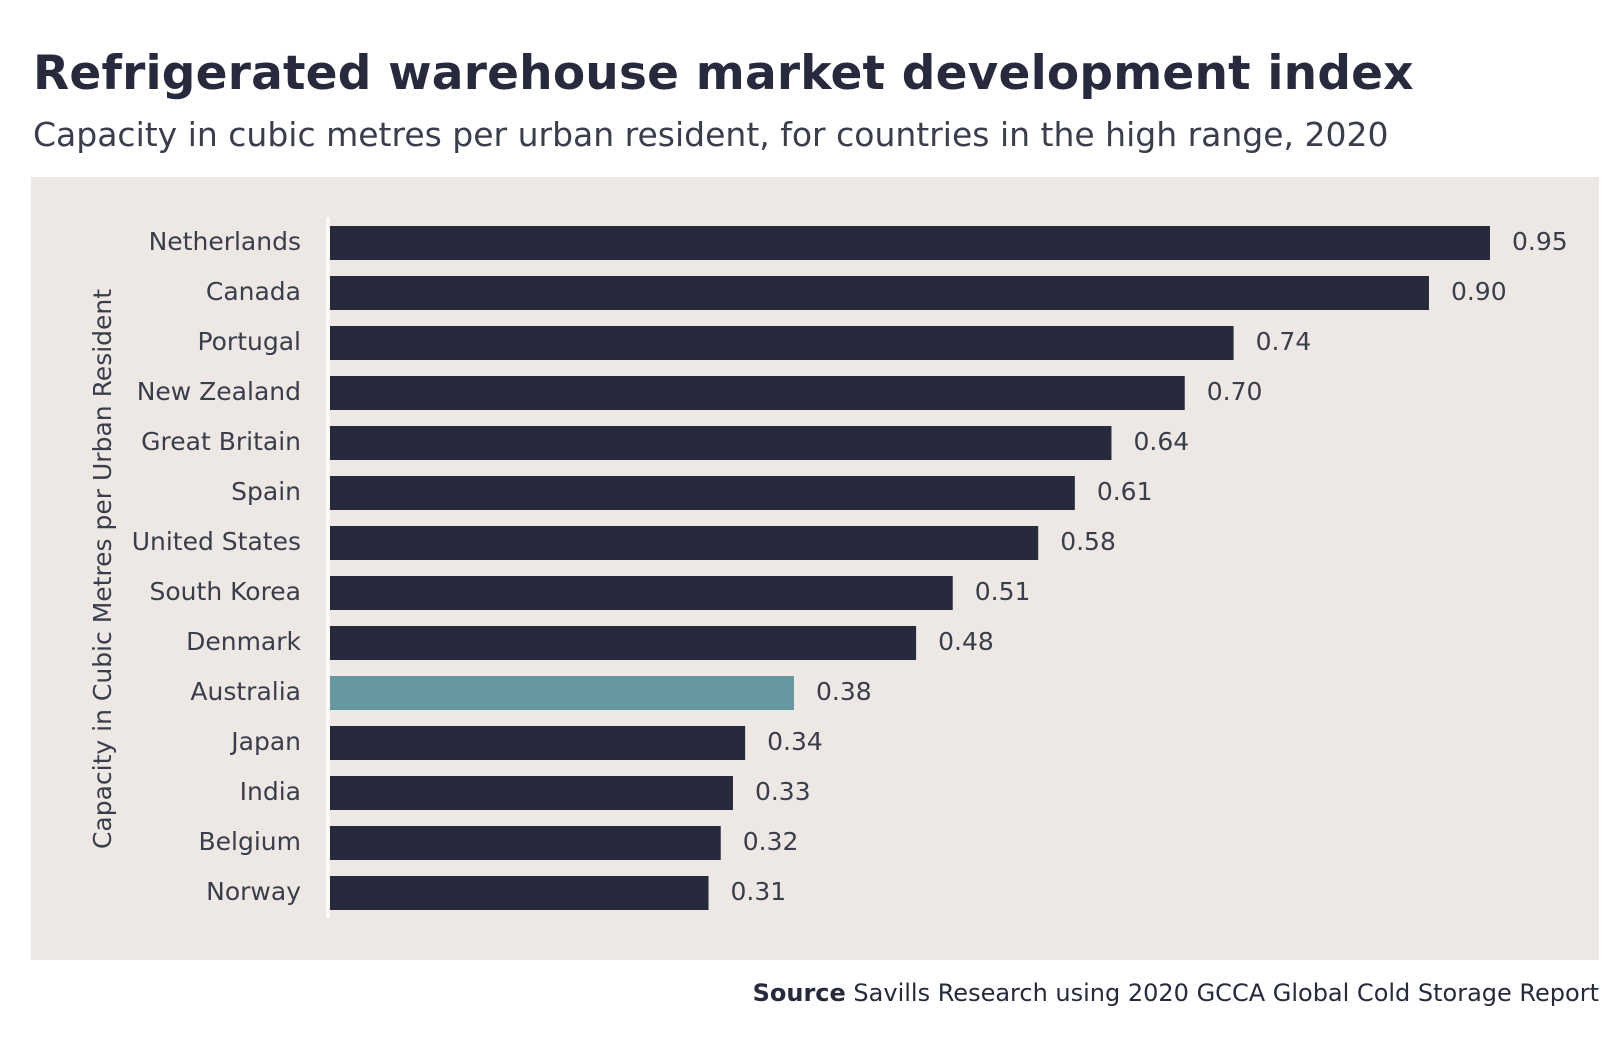 This screenshot has height=1046, width=1624. I want to click on category-label-spain: Spain, so click(266, 491).